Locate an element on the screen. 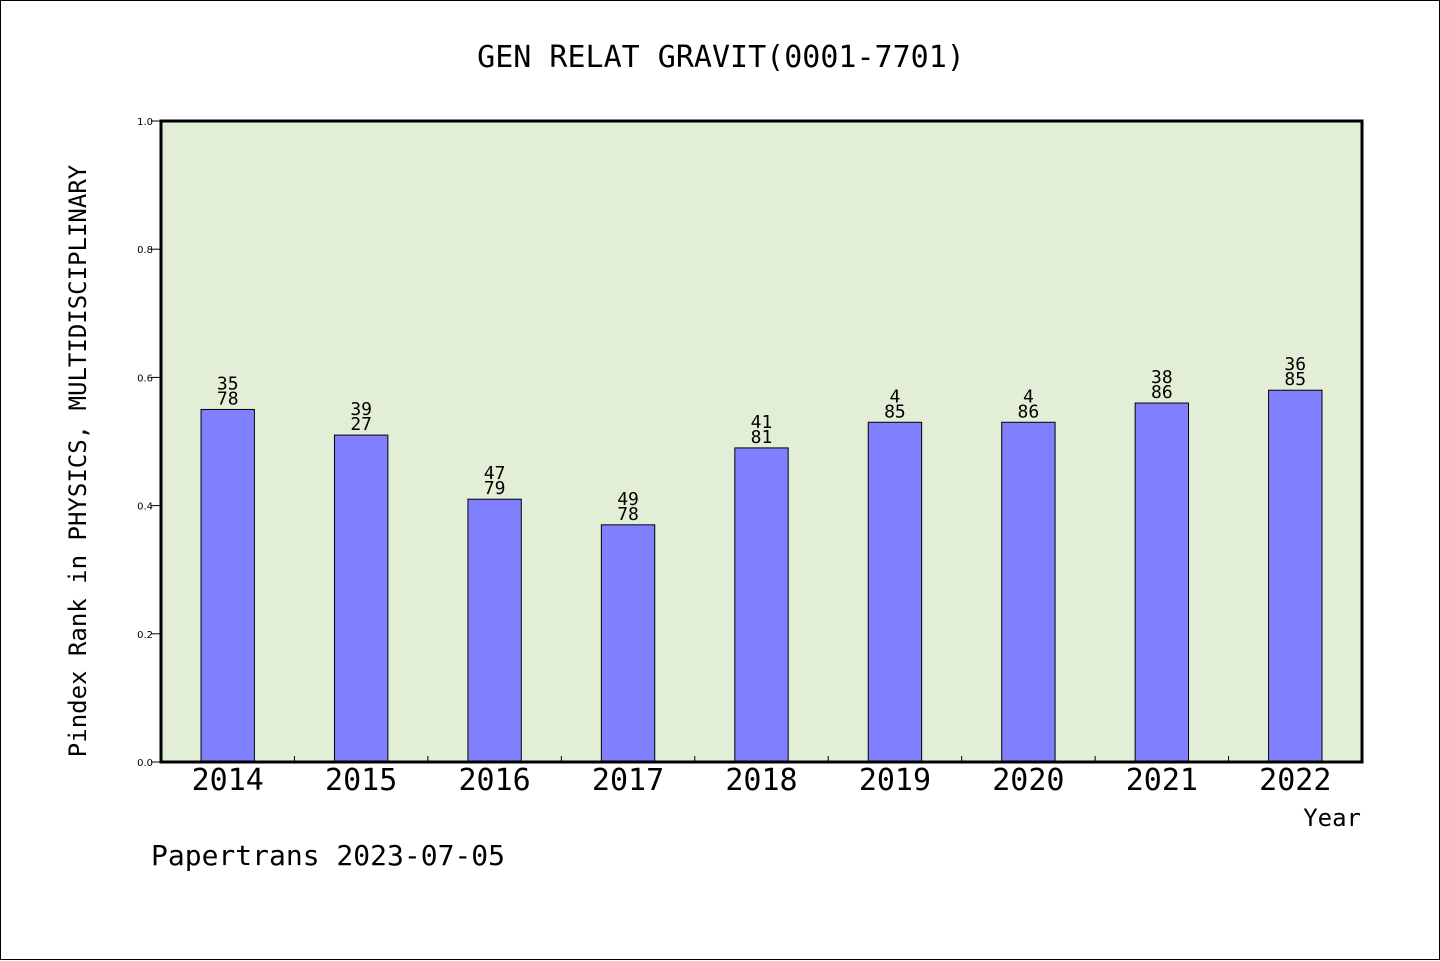 The image size is (1440, 961). bar-2016 is located at coordinates (494, 630).